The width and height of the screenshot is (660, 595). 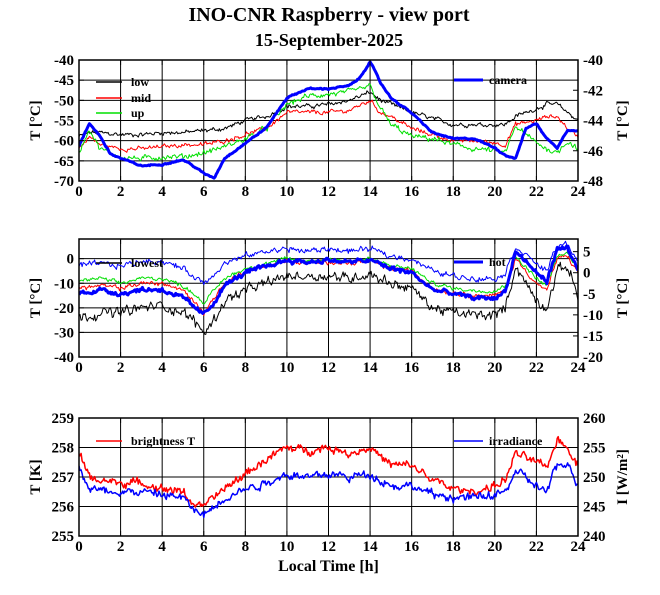 What do you see at coordinates (64, 101) in the screenshot?
I see `y-tick-label-left: -50` at bounding box center [64, 101].